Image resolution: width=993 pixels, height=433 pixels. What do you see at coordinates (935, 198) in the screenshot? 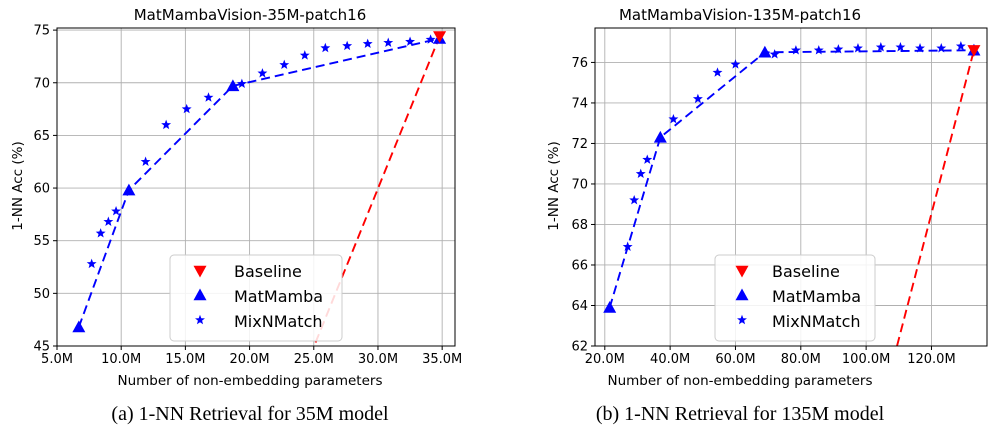
I see `series-line-baseline` at bounding box center [935, 198].